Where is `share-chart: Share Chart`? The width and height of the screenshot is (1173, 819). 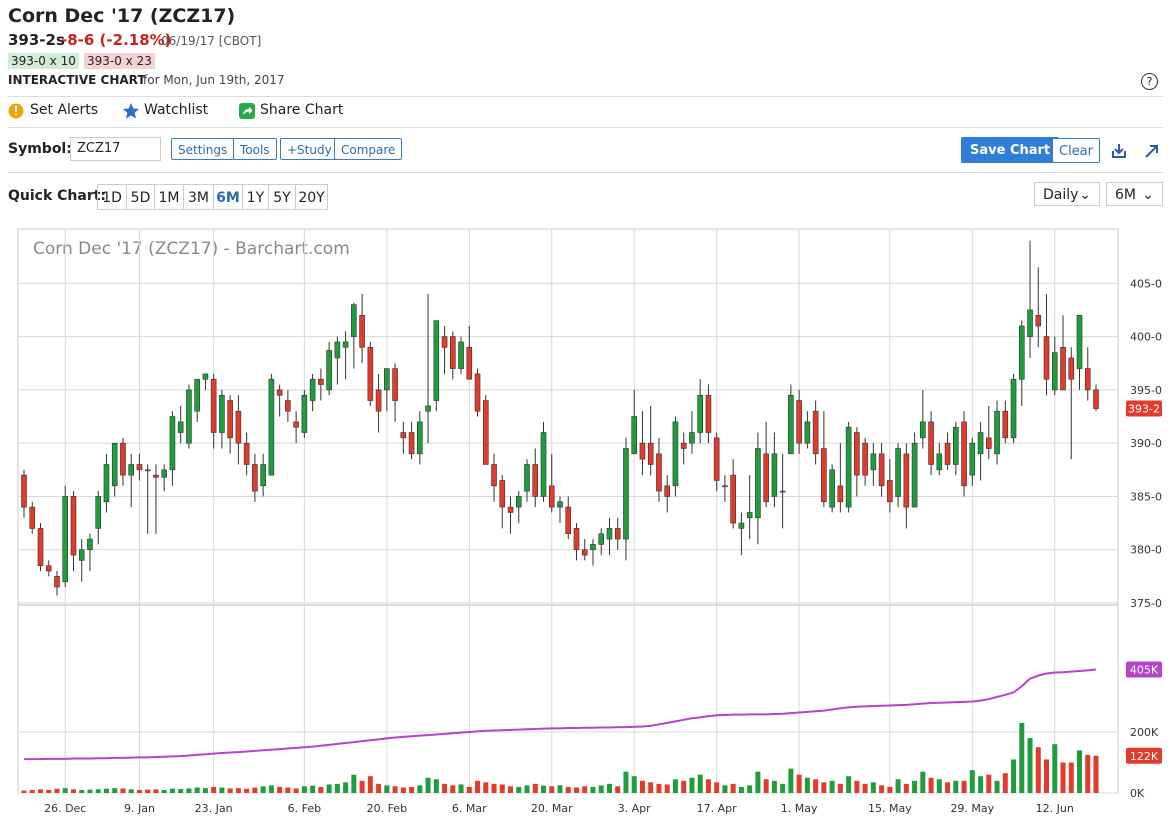 share-chart: Share Chart is located at coordinates (302, 110).